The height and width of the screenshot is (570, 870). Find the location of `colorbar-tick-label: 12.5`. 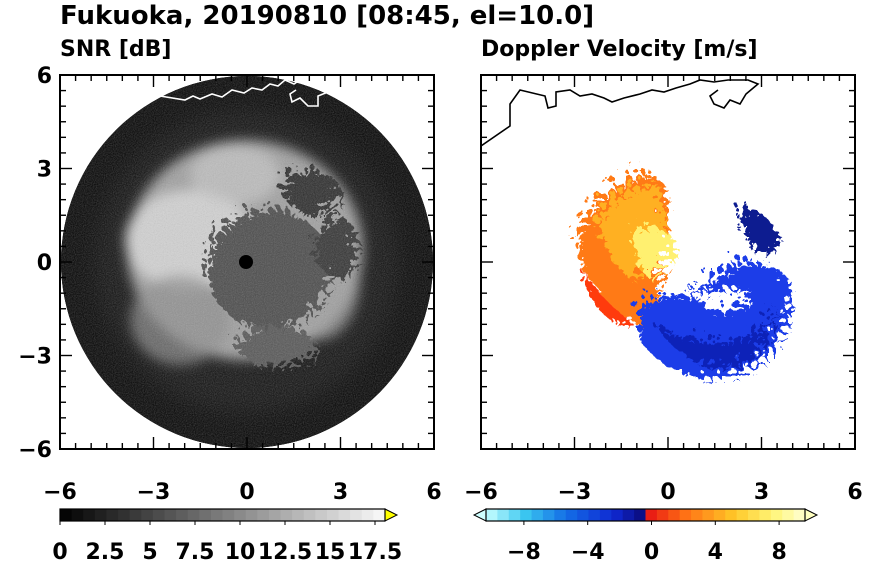

colorbar-tick-label: 12.5 is located at coordinates (285, 552).